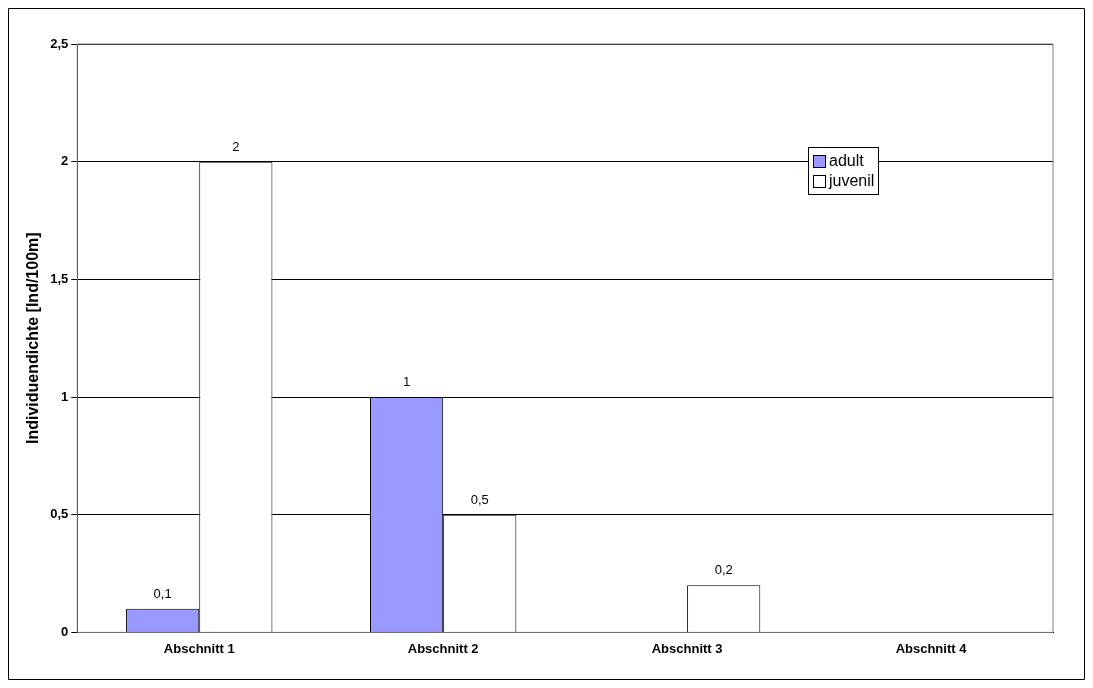 The height and width of the screenshot is (688, 1093). Describe the element at coordinates (479, 499) in the screenshot. I see `data-label: 0,5` at that location.